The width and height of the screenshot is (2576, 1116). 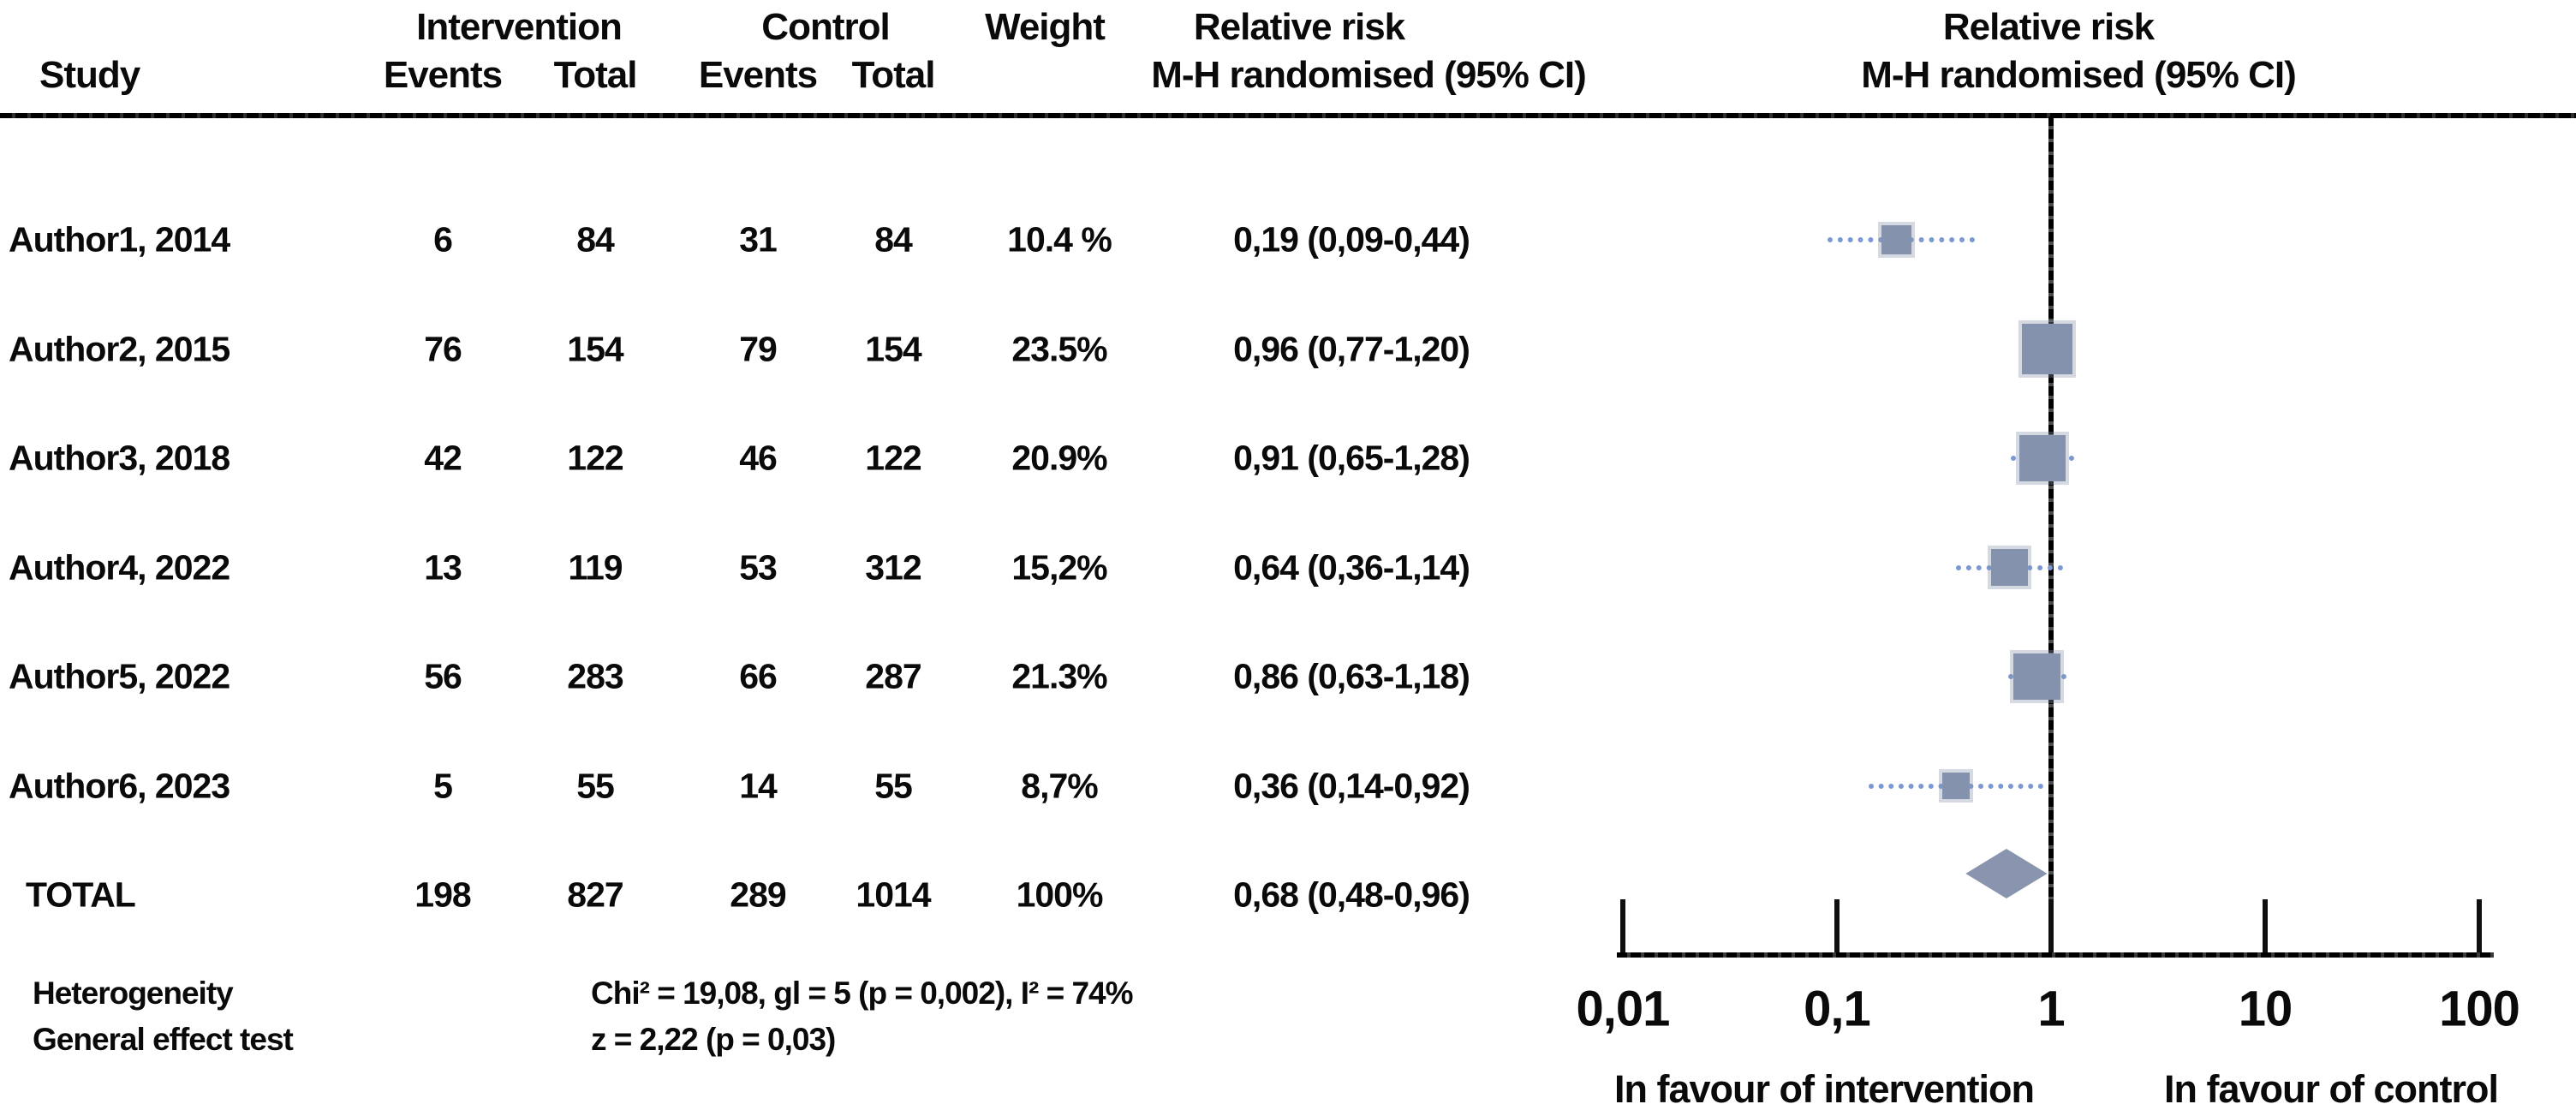 I want to click on x-axis-line, so click(x=2055, y=955).